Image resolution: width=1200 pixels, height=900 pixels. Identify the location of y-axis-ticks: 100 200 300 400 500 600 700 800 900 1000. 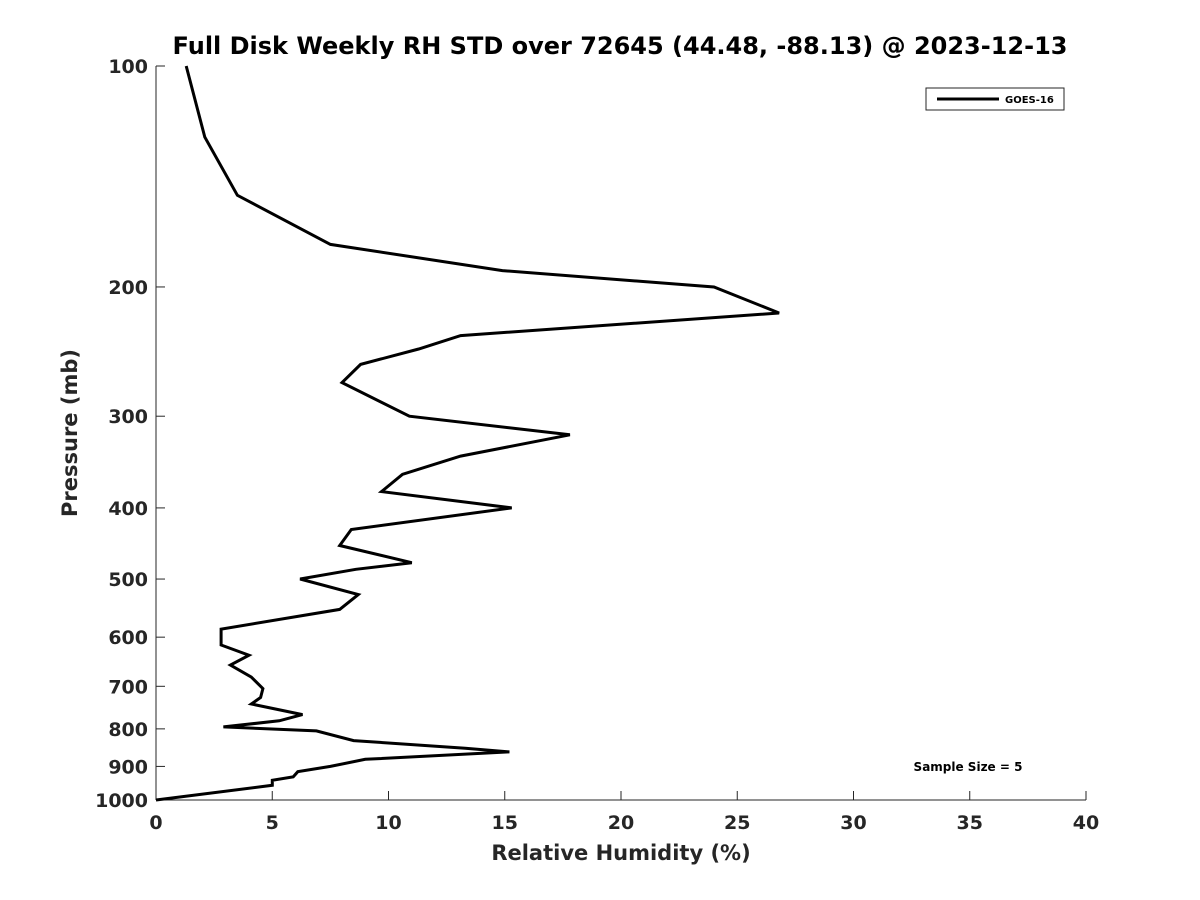
(130, 434).